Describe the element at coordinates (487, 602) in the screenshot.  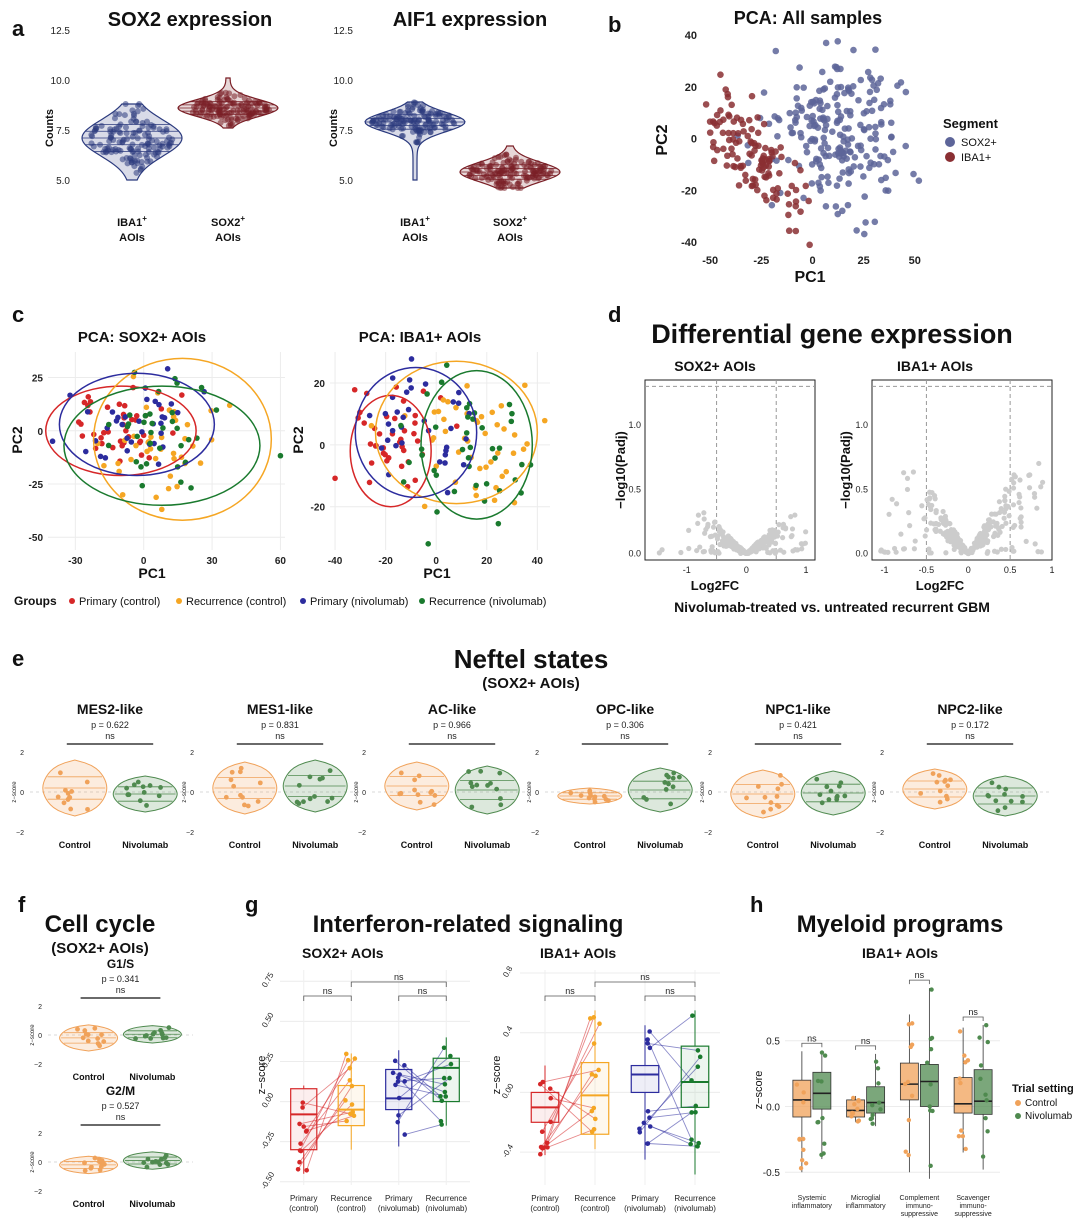
I see `c-legend-label-recurrence-nivolumab: Recurrence (nivolumab)` at that location.